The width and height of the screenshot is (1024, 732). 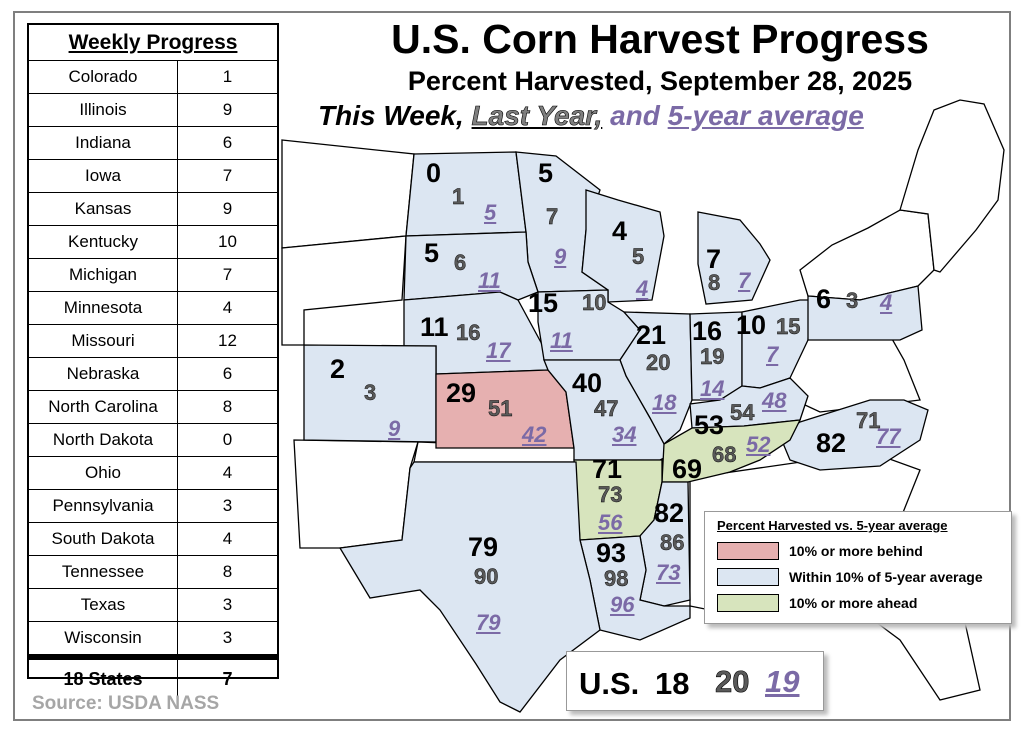 I want to click on row-value: 0, so click(x=227, y=439).